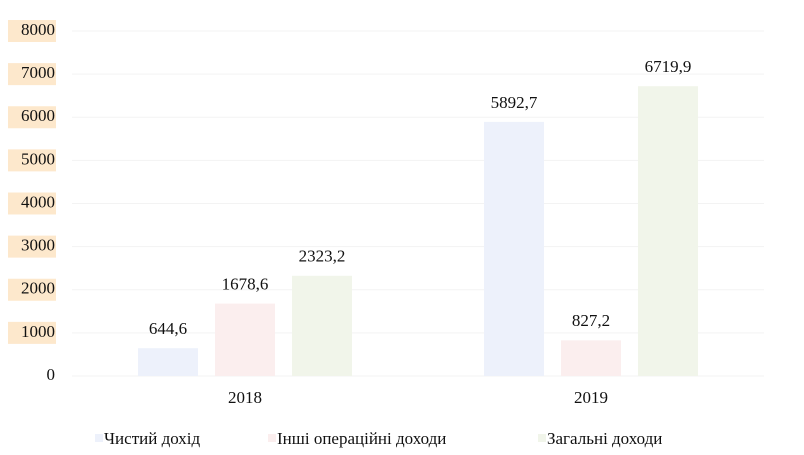  What do you see at coordinates (245, 397) in the screenshot?
I see `x-tick-label: 2018` at bounding box center [245, 397].